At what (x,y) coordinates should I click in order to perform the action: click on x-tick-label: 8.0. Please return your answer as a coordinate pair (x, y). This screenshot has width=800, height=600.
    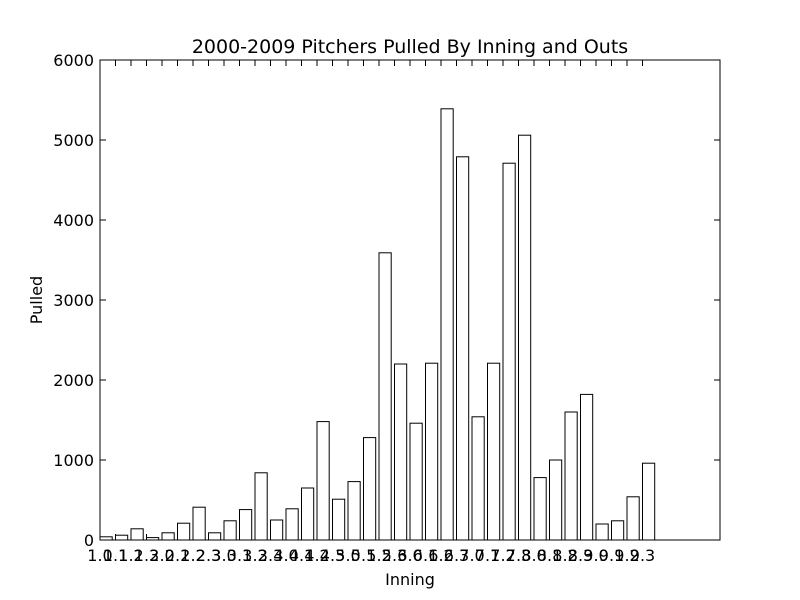
    Looking at the image, I should click on (533, 555).